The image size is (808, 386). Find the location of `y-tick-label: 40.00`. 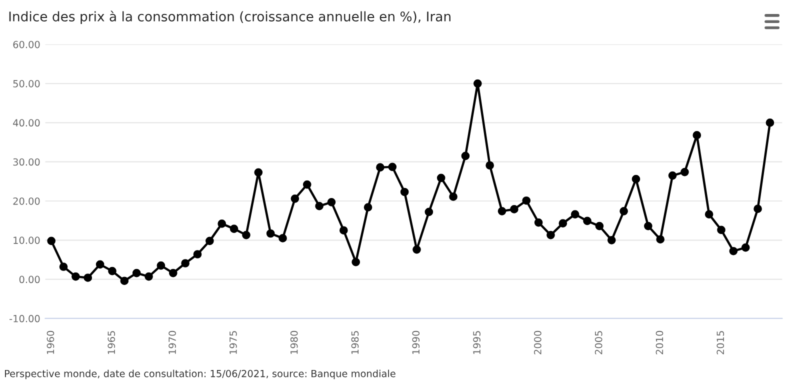

y-tick-label: 40.00 is located at coordinates (26, 123).